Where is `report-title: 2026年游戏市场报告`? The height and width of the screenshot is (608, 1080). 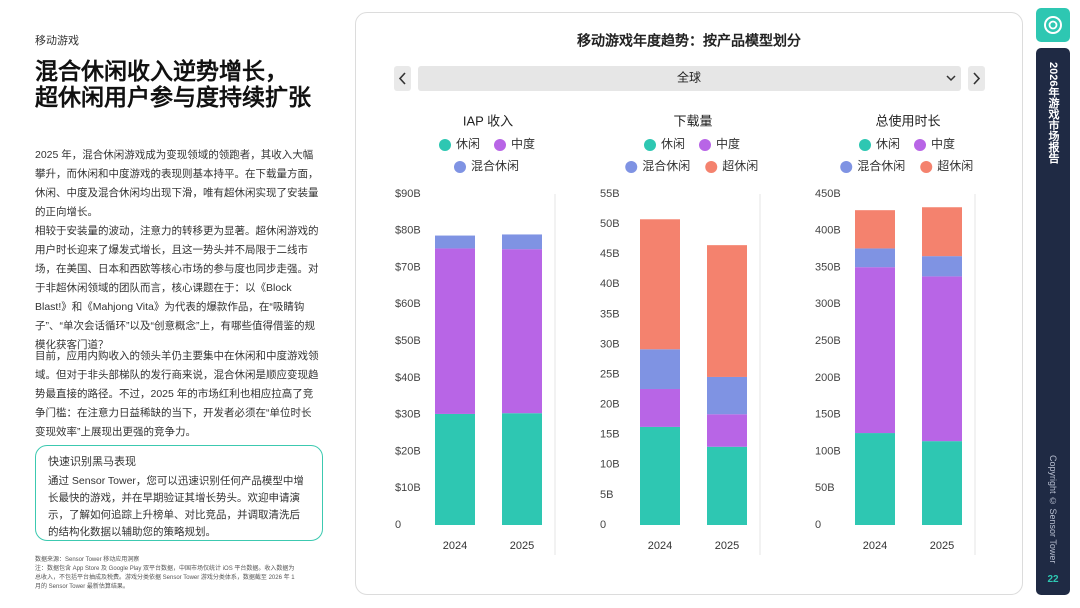
report-title: 2026年游戏市场报告 is located at coordinates (1053, 113).